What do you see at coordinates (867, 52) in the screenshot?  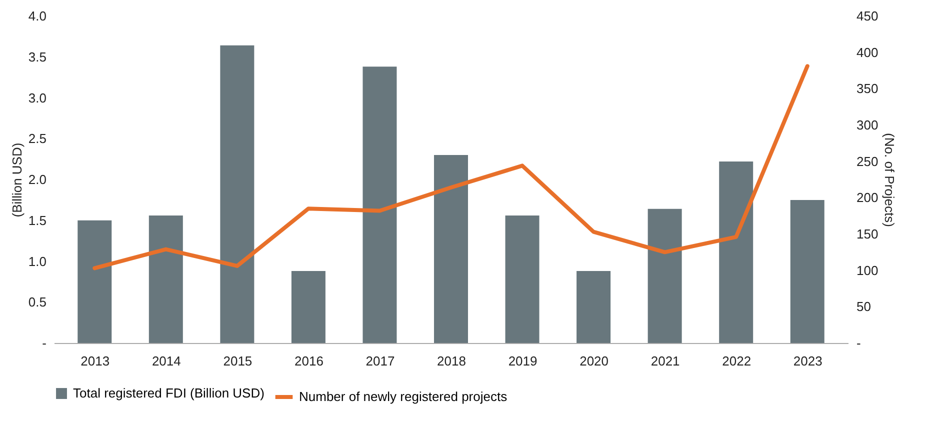 I see `y2-tick-label: 400` at bounding box center [867, 52].